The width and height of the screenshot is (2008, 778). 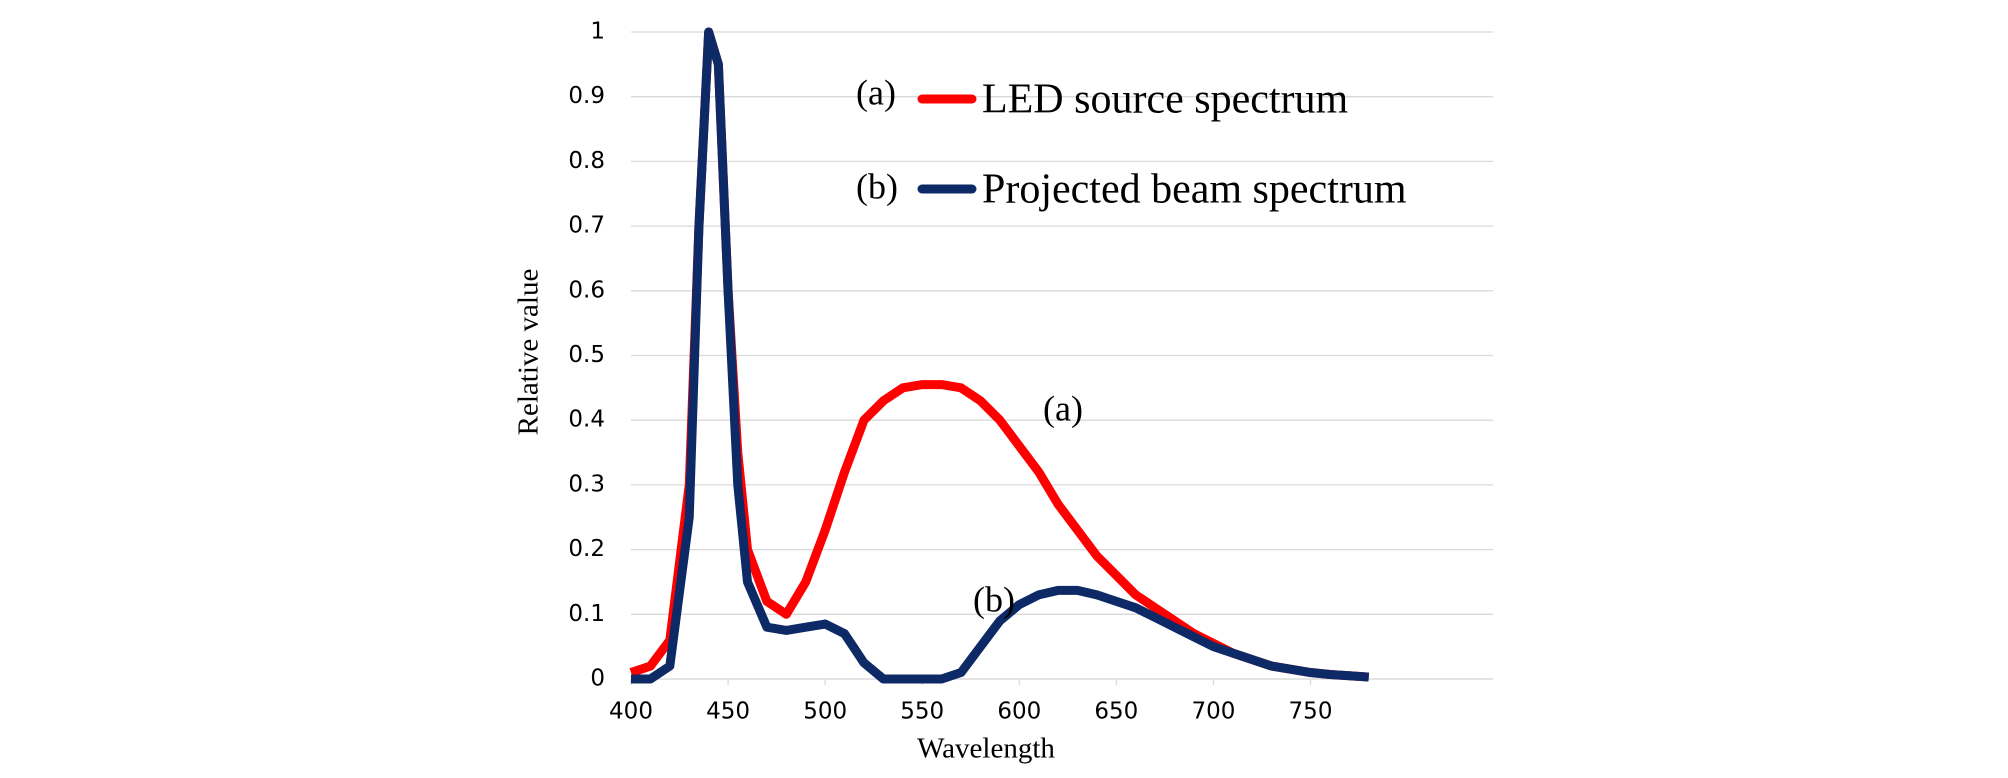 What do you see at coordinates (922, 712) in the screenshot?
I see `x-tick-label: 550` at bounding box center [922, 712].